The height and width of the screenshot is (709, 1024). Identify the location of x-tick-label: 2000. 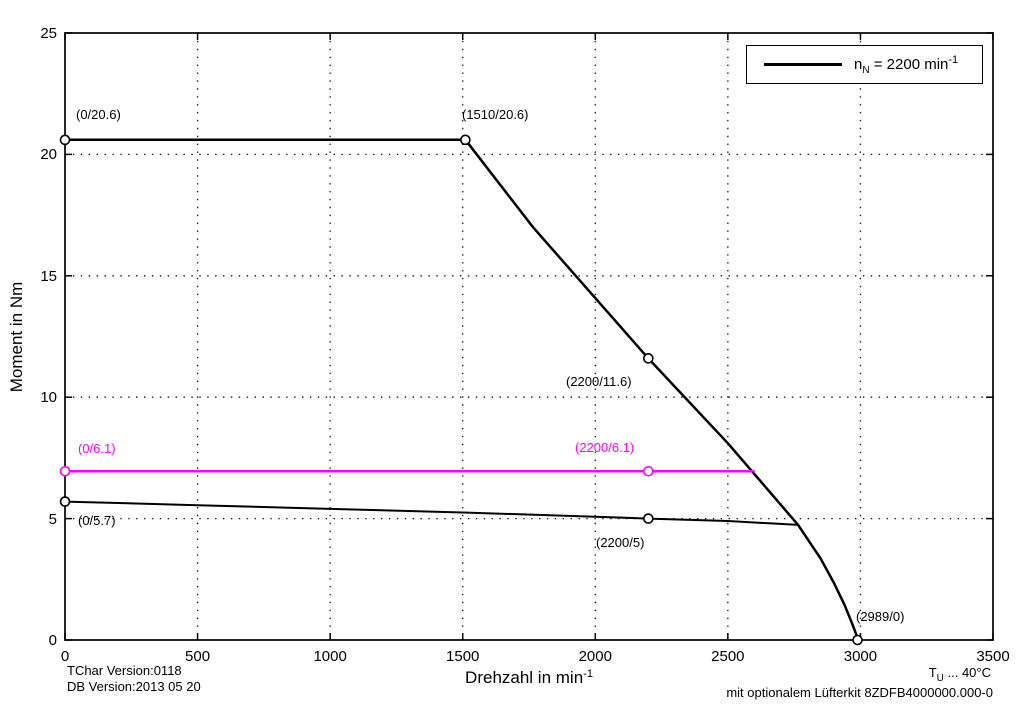
(595, 656).